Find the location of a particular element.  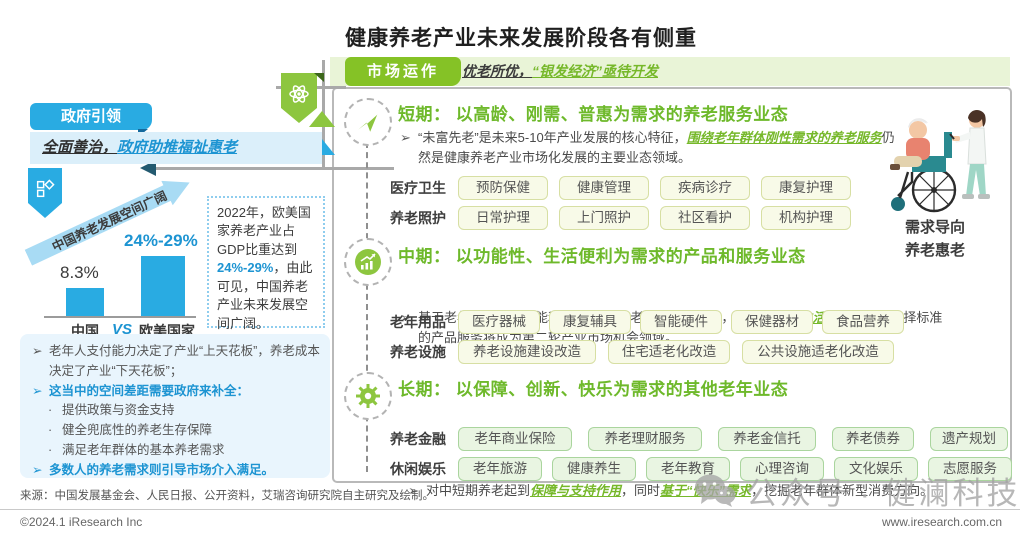

row-label-medical: 医疗卫生 is located at coordinates (418, 188).